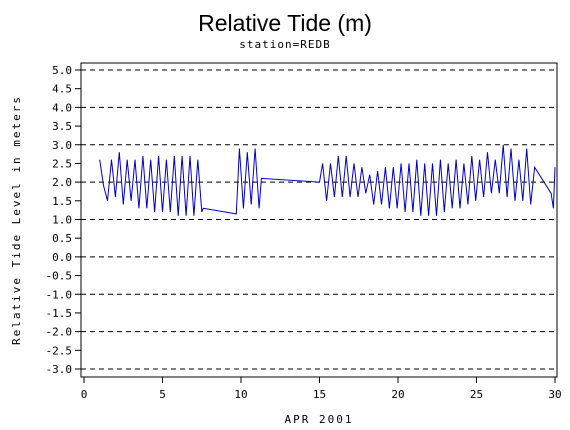  I want to click on x-axis-ticks: 0 5 10 15 20 25 30, so click(321, 389).